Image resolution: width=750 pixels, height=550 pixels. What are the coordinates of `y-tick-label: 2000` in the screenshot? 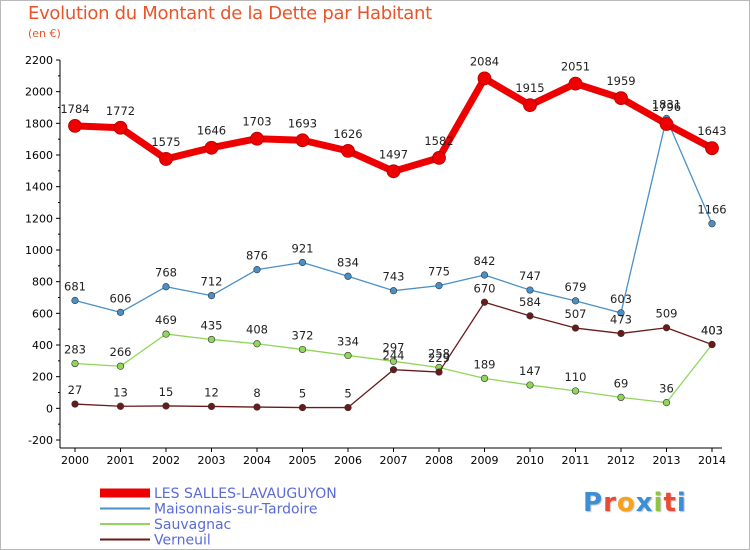 It's located at (39, 92).